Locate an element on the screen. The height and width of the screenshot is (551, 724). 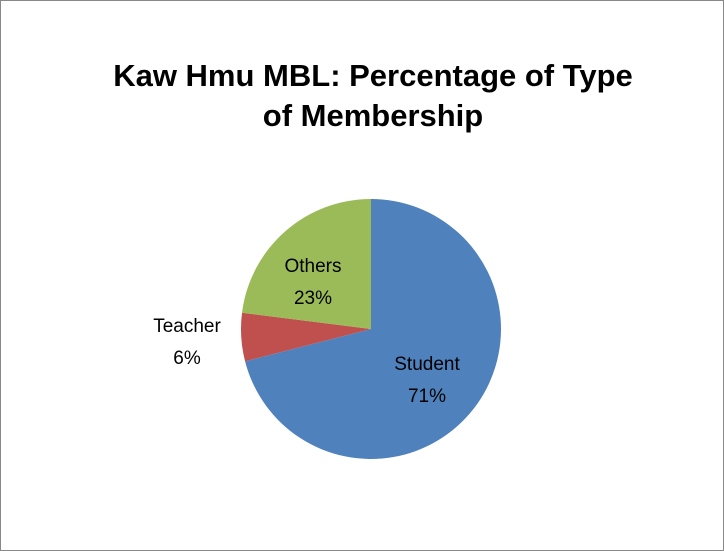
slice-category-label: Others is located at coordinates (312, 266).